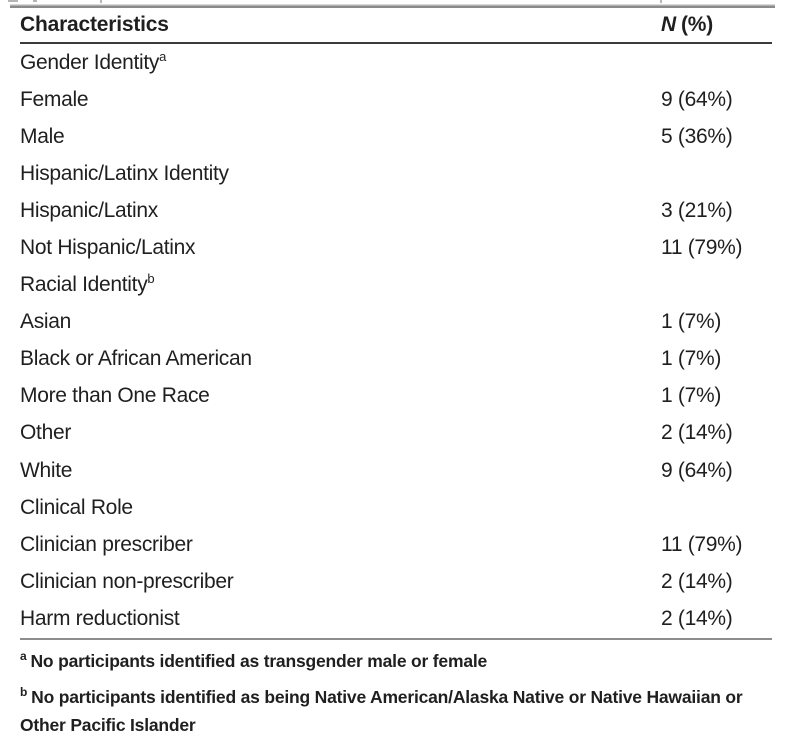 The width and height of the screenshot is (787, 755). I want to click on header-characteristics-label: Characteristics, so click(94, 24).